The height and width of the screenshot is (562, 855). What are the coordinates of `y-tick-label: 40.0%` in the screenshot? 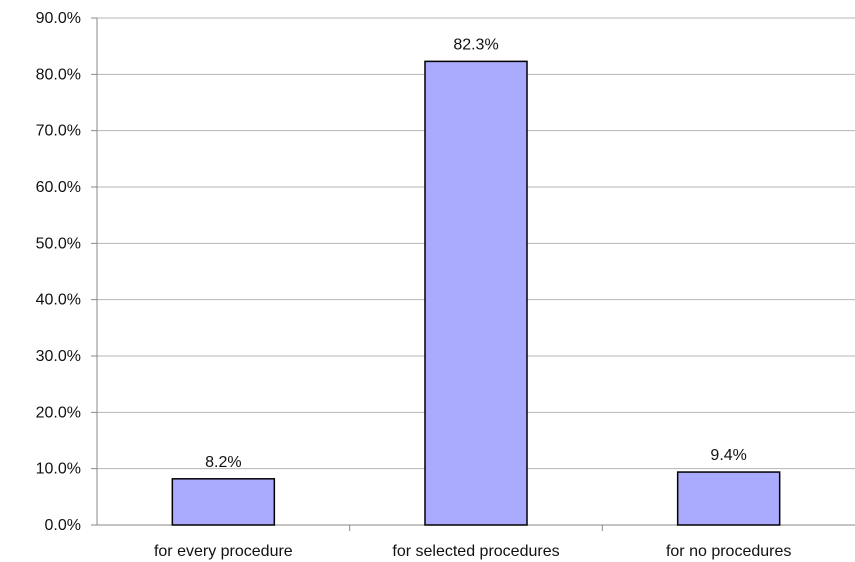 It's located at (58, 300).